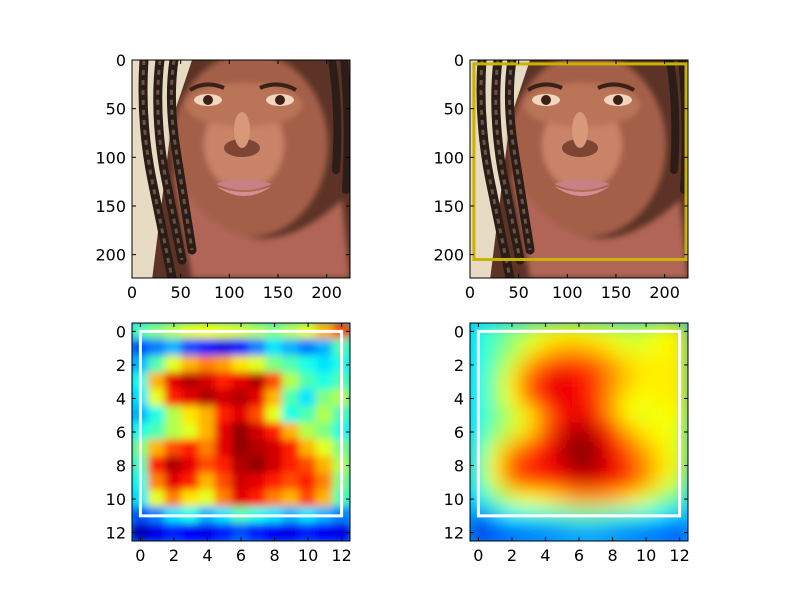  What do you see at coordinates (459, 466) in the screenshot?
I see `y-tick-label: 8` at bounding box center [459, 466].